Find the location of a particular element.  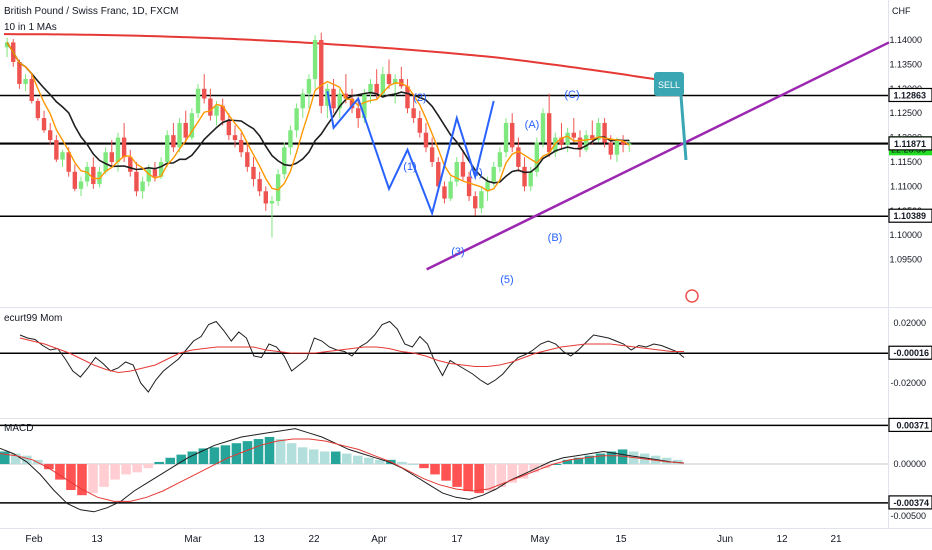

macd-signal-line is located at coordinates (342, 470).